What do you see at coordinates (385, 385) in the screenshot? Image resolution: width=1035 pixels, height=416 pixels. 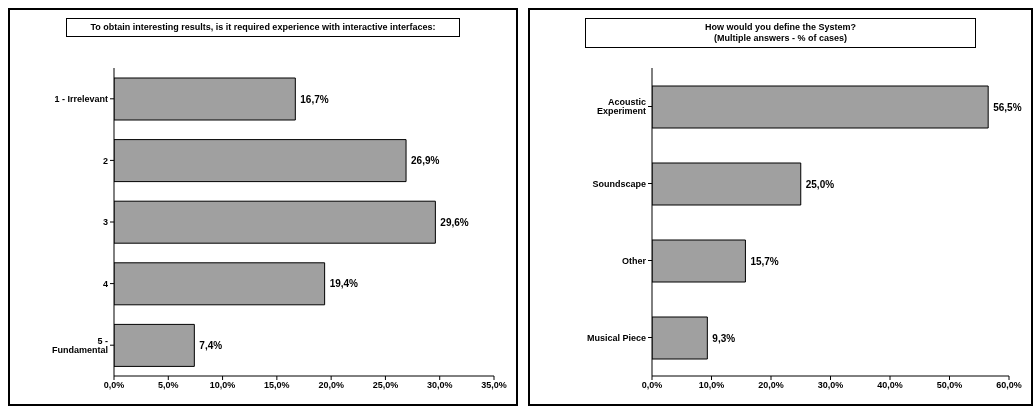 I see `x-tick-label: 25,0%` at bounding box center [385, 385].